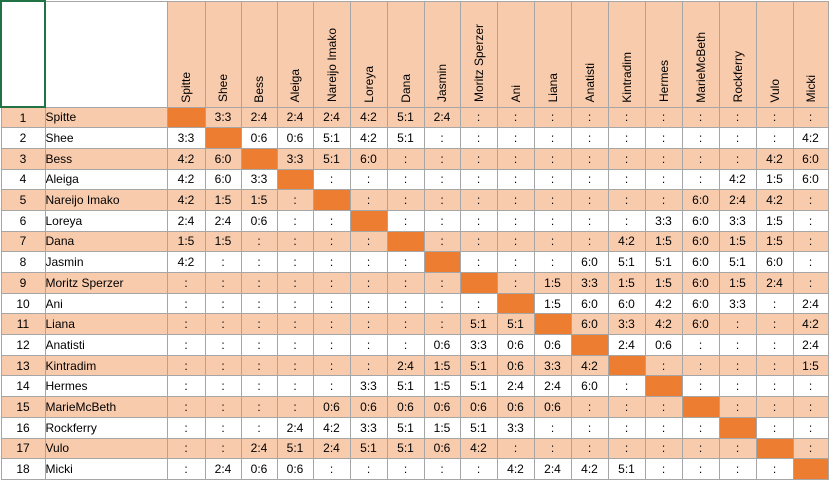 The image size is (833, 489). I want to click on player-name-cell: Jasmin, so click(106, 262).